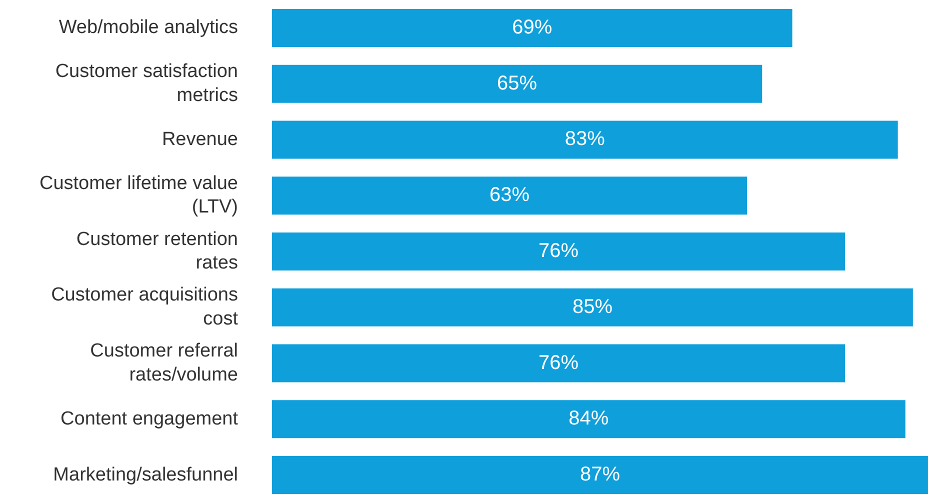 This screenshot has height=503, width=928. I want to click on data-label: 87%, so click(600, 475).